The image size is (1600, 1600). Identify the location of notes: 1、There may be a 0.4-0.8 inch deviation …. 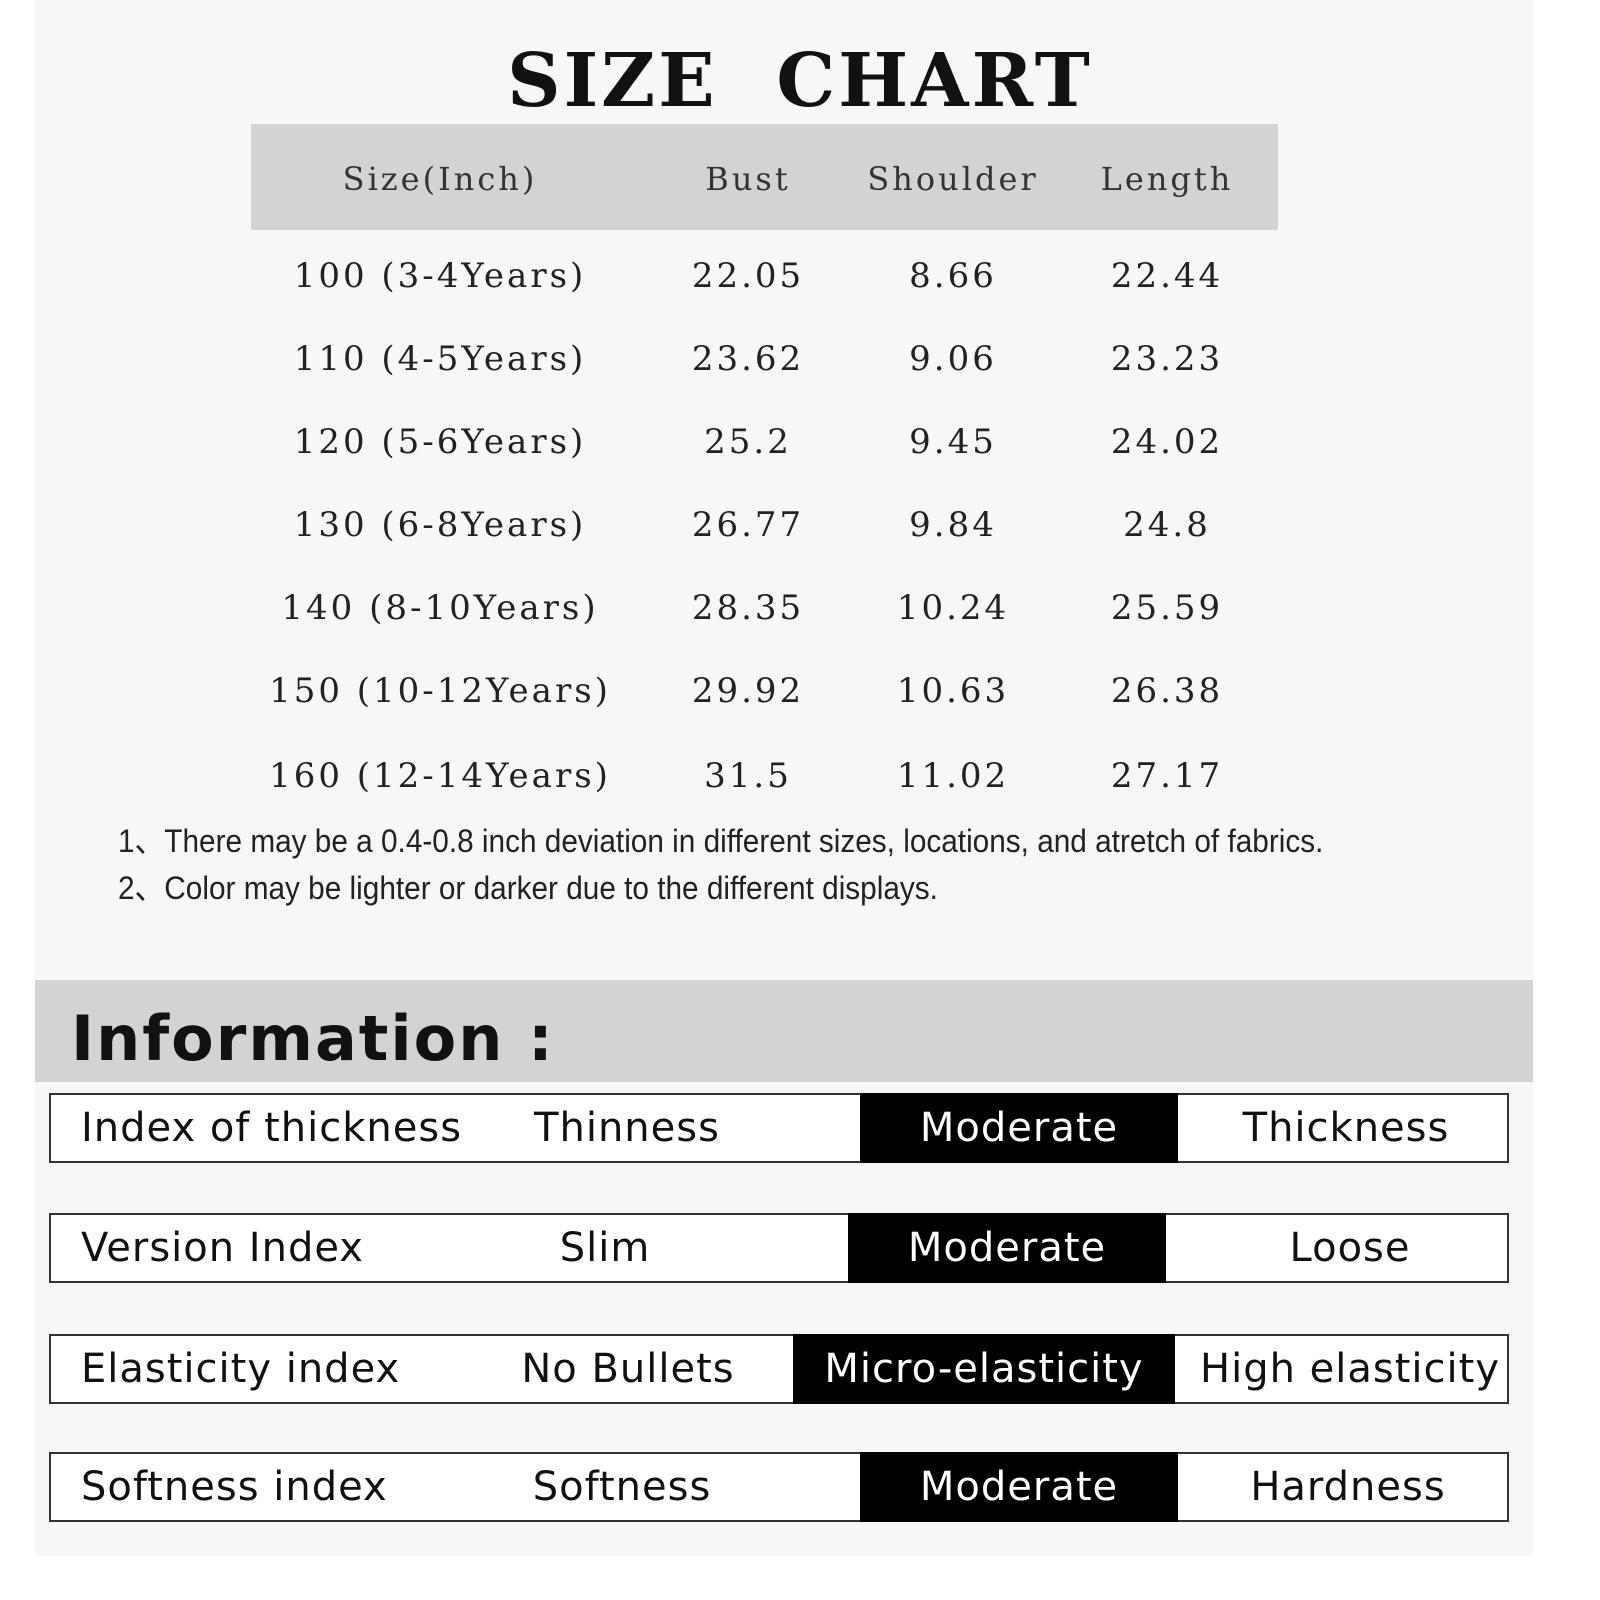
(766, 865).